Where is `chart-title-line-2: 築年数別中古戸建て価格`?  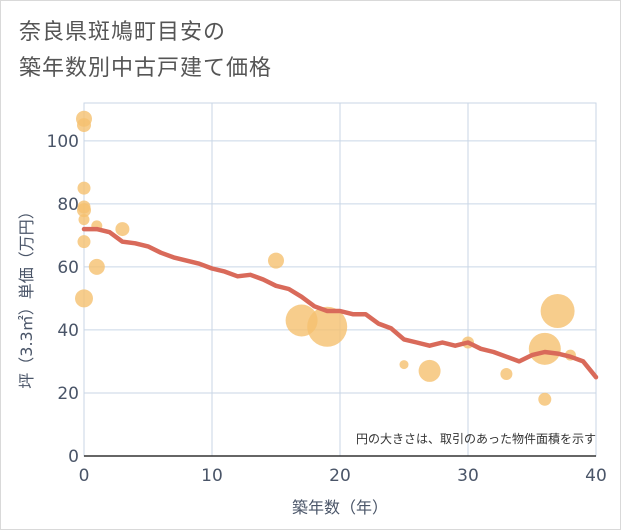
chart-title-line-2: 築年数別中古戸建て価格 is located at coordinates (146, 68).